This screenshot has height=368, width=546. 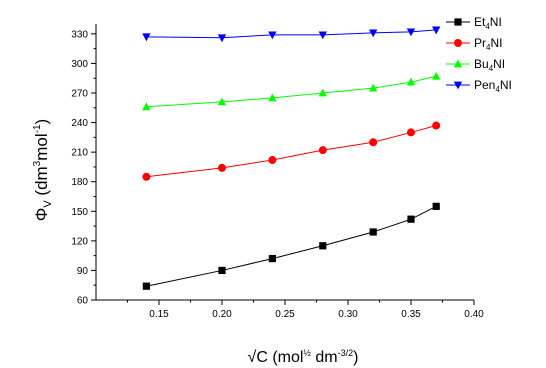 I want to click on x-tick-label: 0.40, so click(x=474, y=314).